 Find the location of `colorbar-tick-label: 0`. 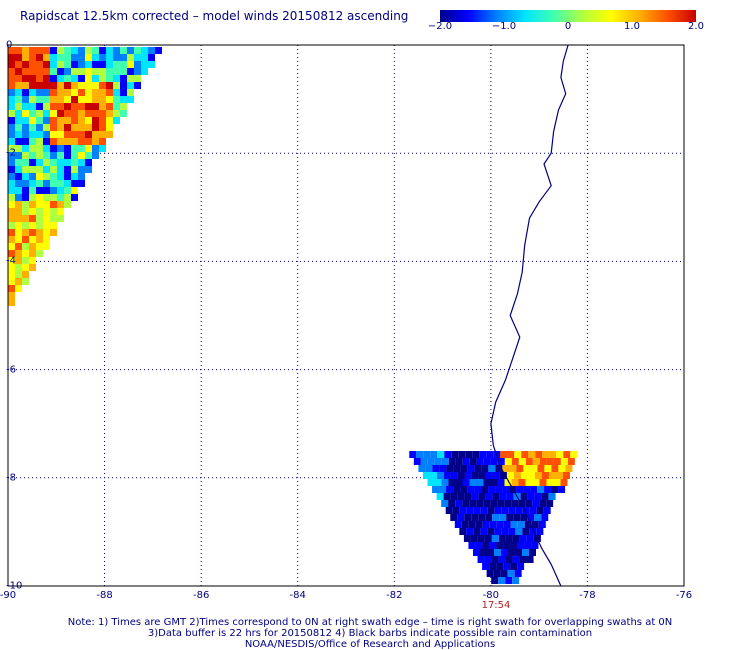

colorbar-tick-label: 0 is located at coordinates (568, 26).